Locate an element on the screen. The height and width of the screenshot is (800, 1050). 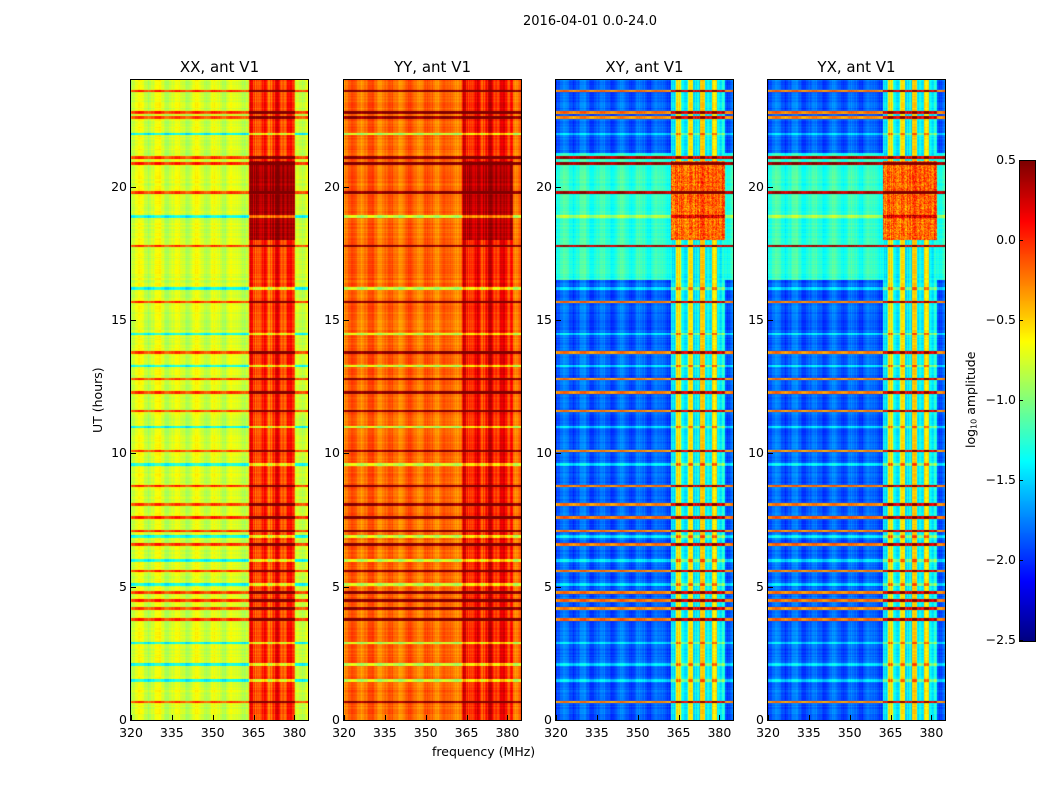
panel-title: YX, ant V1 is located at coordinates (856, 67).